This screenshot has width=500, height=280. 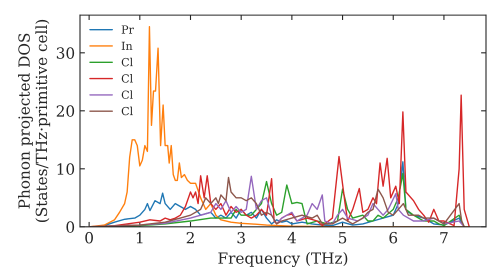 What do you see at coordinates (66, 169) in the screenshot?
I see `y-tick-label: 10` at bounding box center [66, 169].